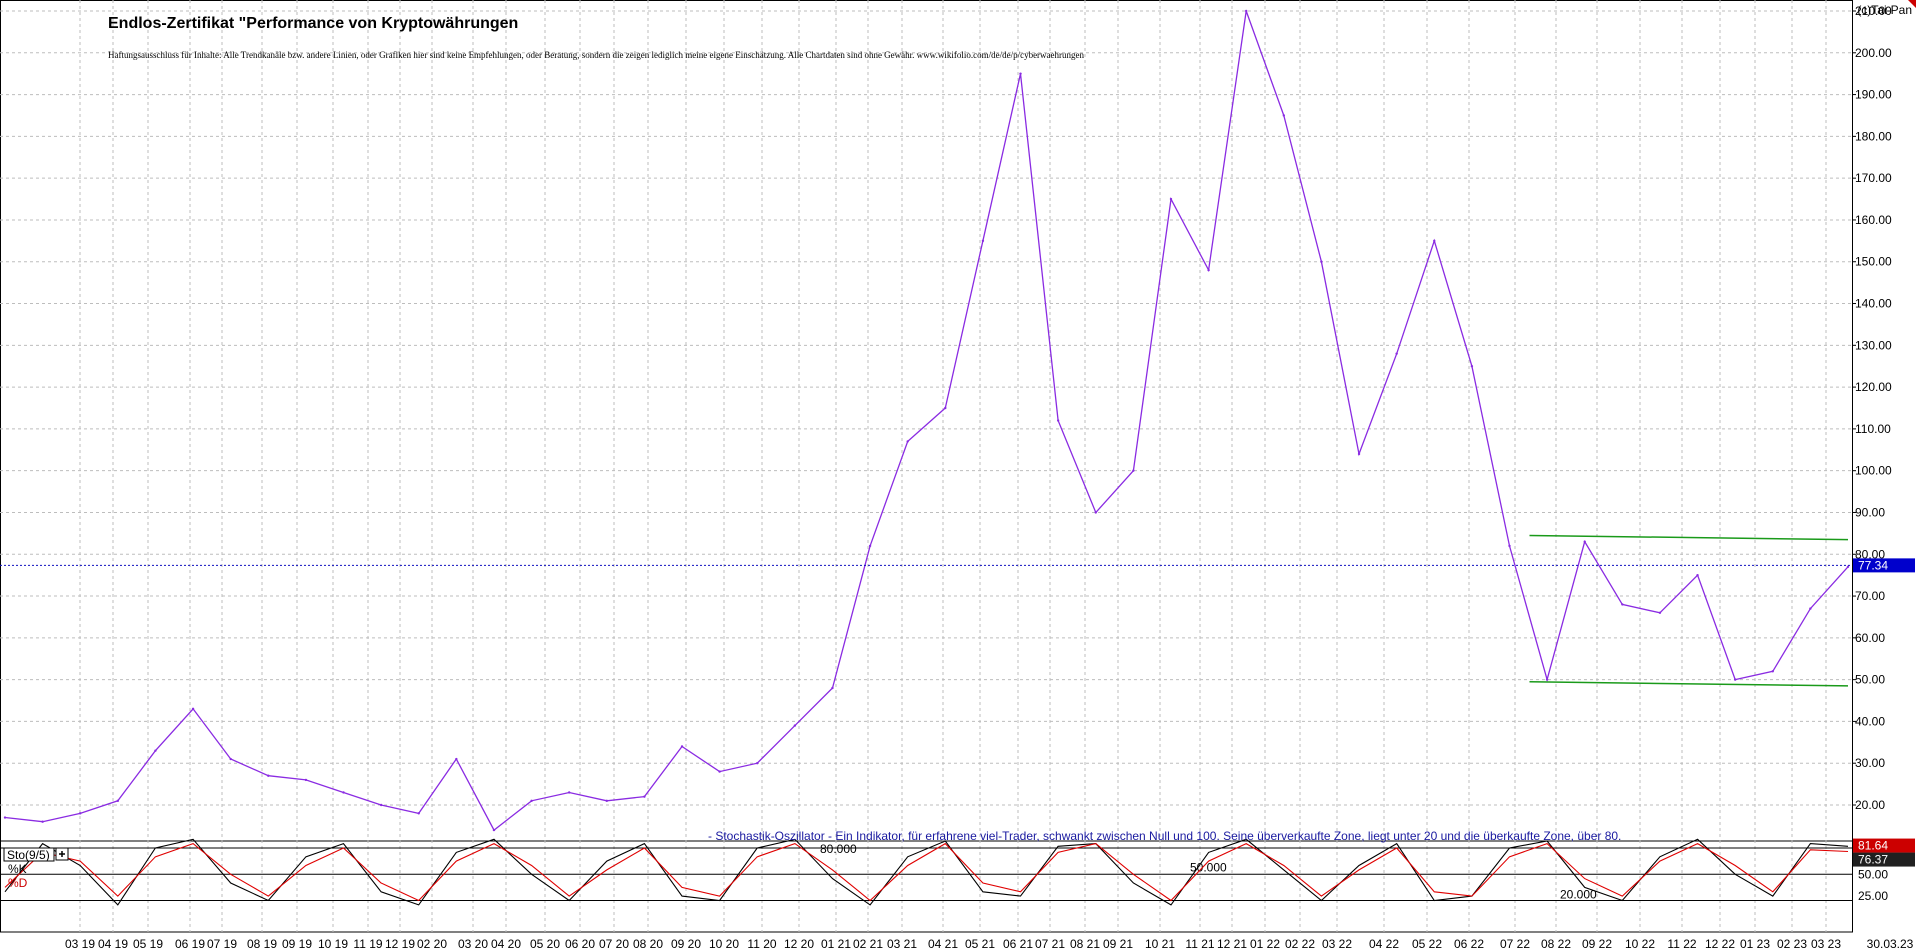  Describe the element at coordinates (1870, 805) in the screenshot. I see `y-tick-label: 20.00` at that location.